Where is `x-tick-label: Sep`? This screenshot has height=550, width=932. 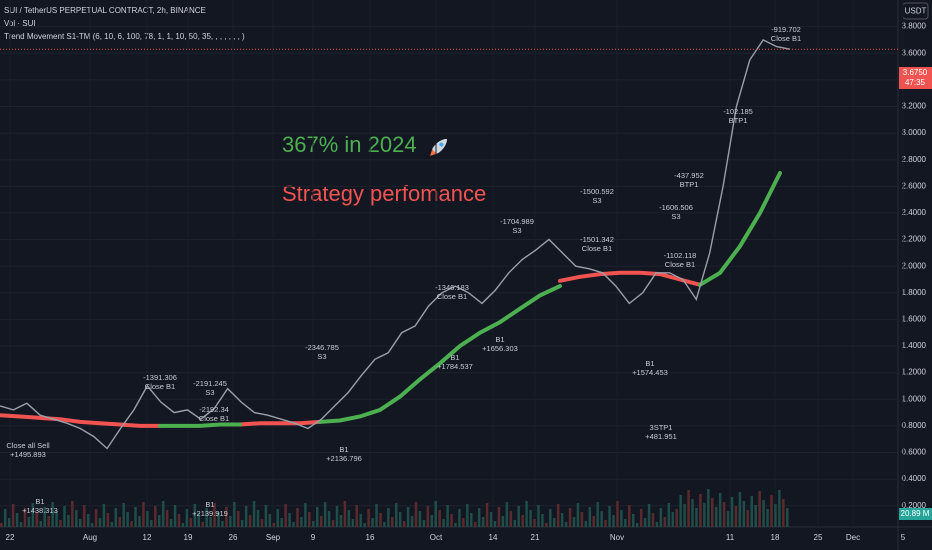 x-tick-label: Sep is located at coordinates (273, 537).